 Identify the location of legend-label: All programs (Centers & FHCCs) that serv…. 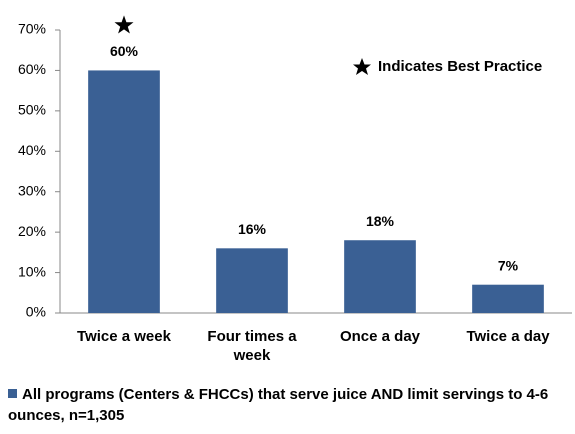
(278, 405).